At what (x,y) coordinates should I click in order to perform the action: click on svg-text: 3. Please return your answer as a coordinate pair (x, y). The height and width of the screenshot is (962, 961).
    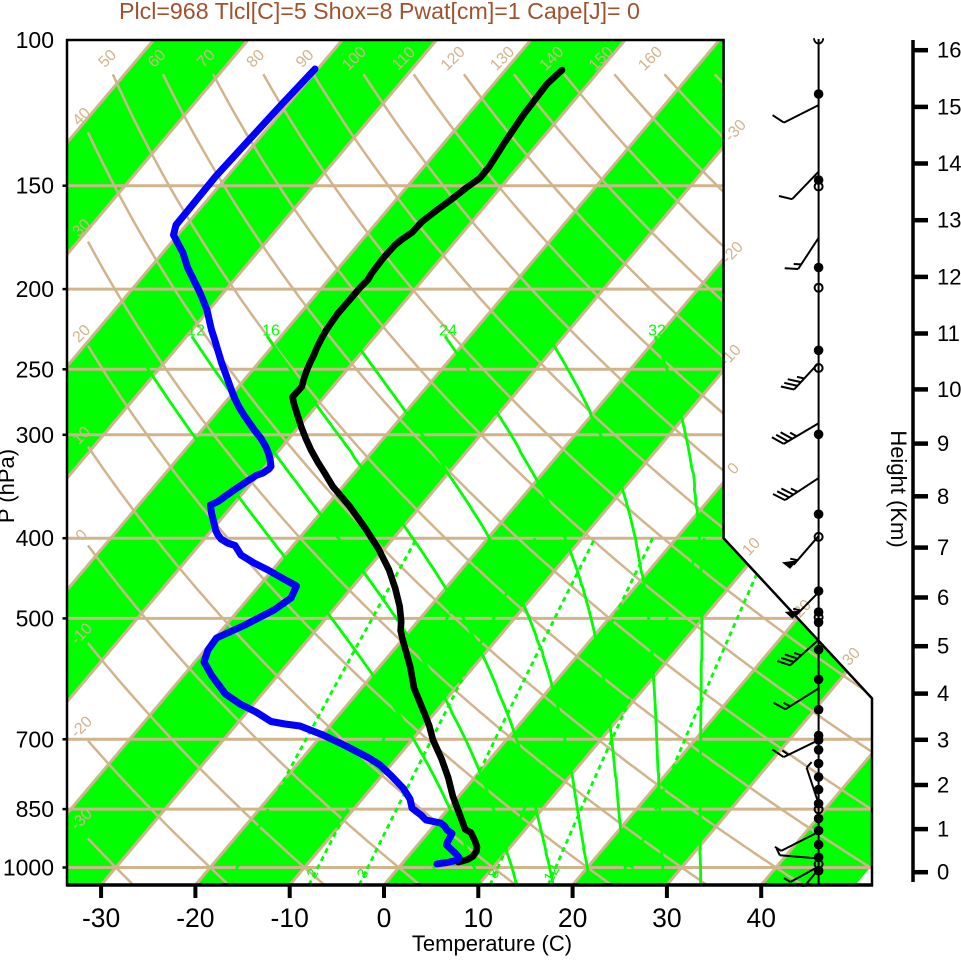
    Looking at the image, I should click on (943, 739).